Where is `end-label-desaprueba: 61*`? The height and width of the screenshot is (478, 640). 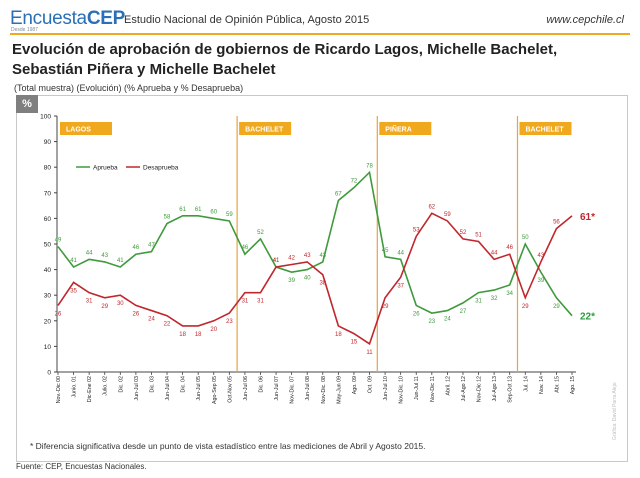
end-label-desaprueba: 61* is located at coordinates (587, 217).